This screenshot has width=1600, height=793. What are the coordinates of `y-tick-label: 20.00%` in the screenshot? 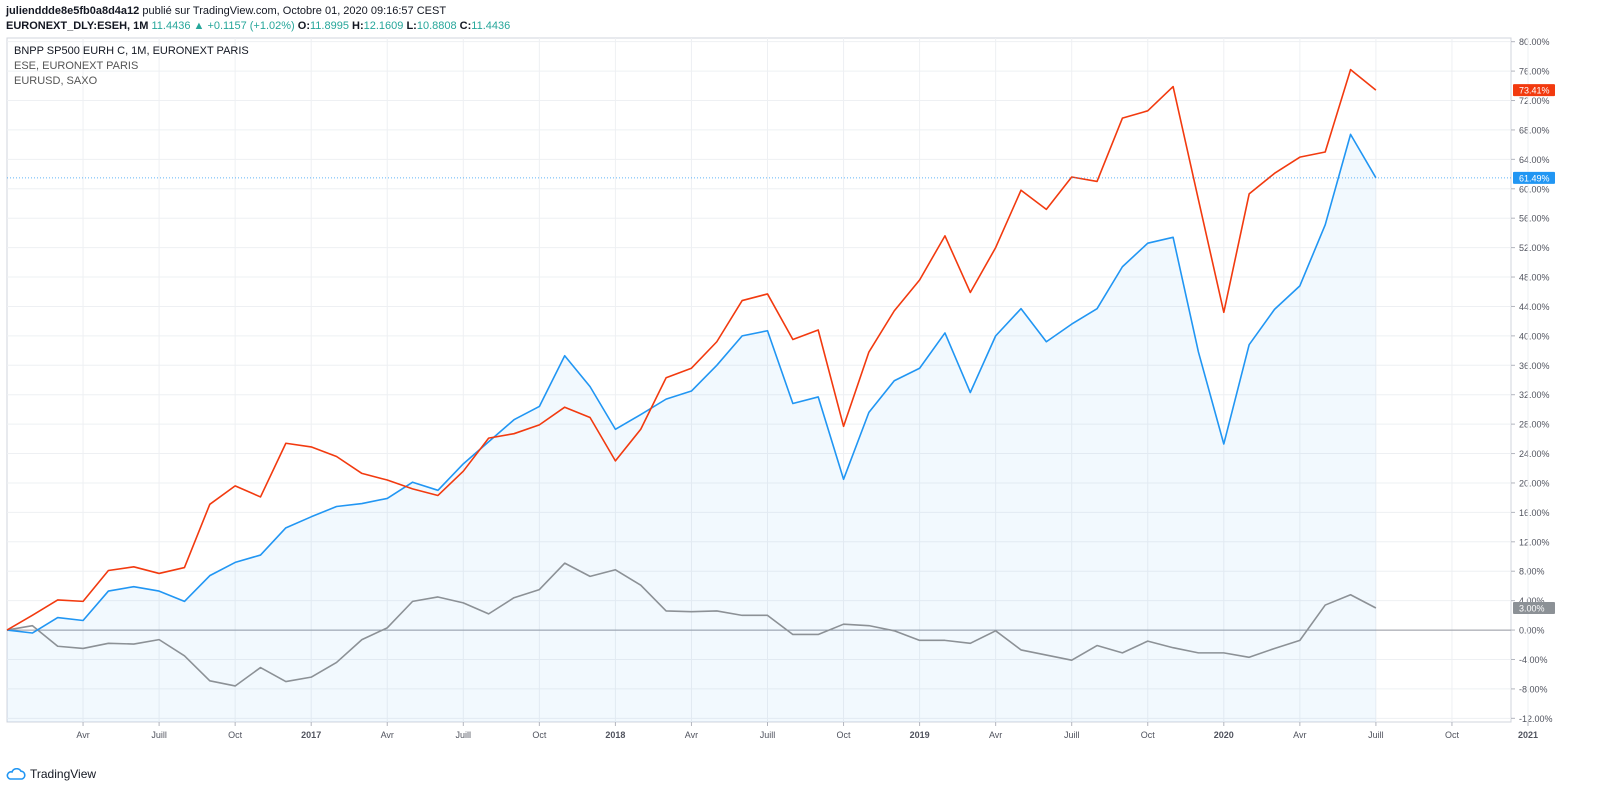 It's located at (1534, 483).